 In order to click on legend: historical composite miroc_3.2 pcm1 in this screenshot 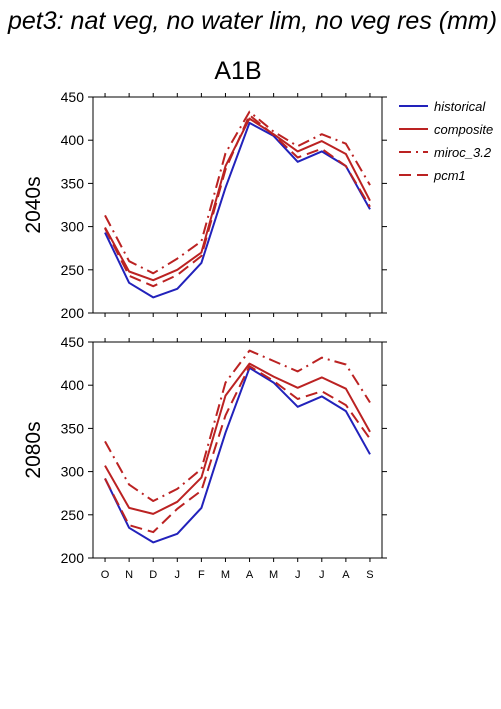, I will do `click(446, 141)`.